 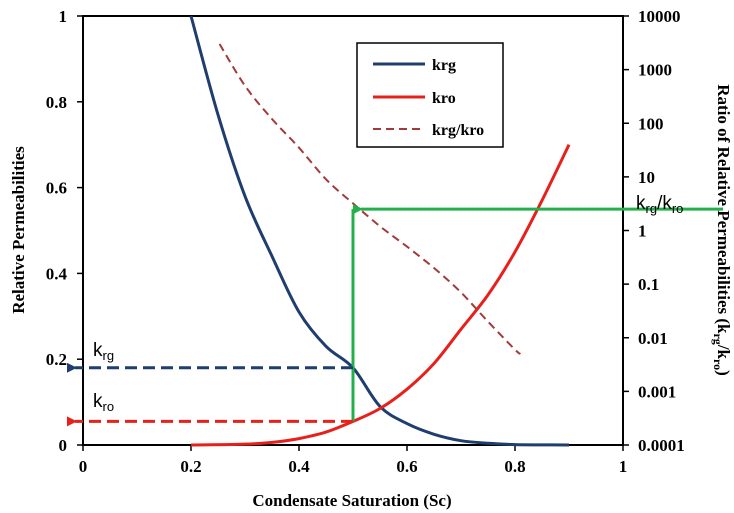 What do you see at coordinates (651, 123) in the screenshot?
I see `y2-tick-label: 100` at bounding box center [651, 123].